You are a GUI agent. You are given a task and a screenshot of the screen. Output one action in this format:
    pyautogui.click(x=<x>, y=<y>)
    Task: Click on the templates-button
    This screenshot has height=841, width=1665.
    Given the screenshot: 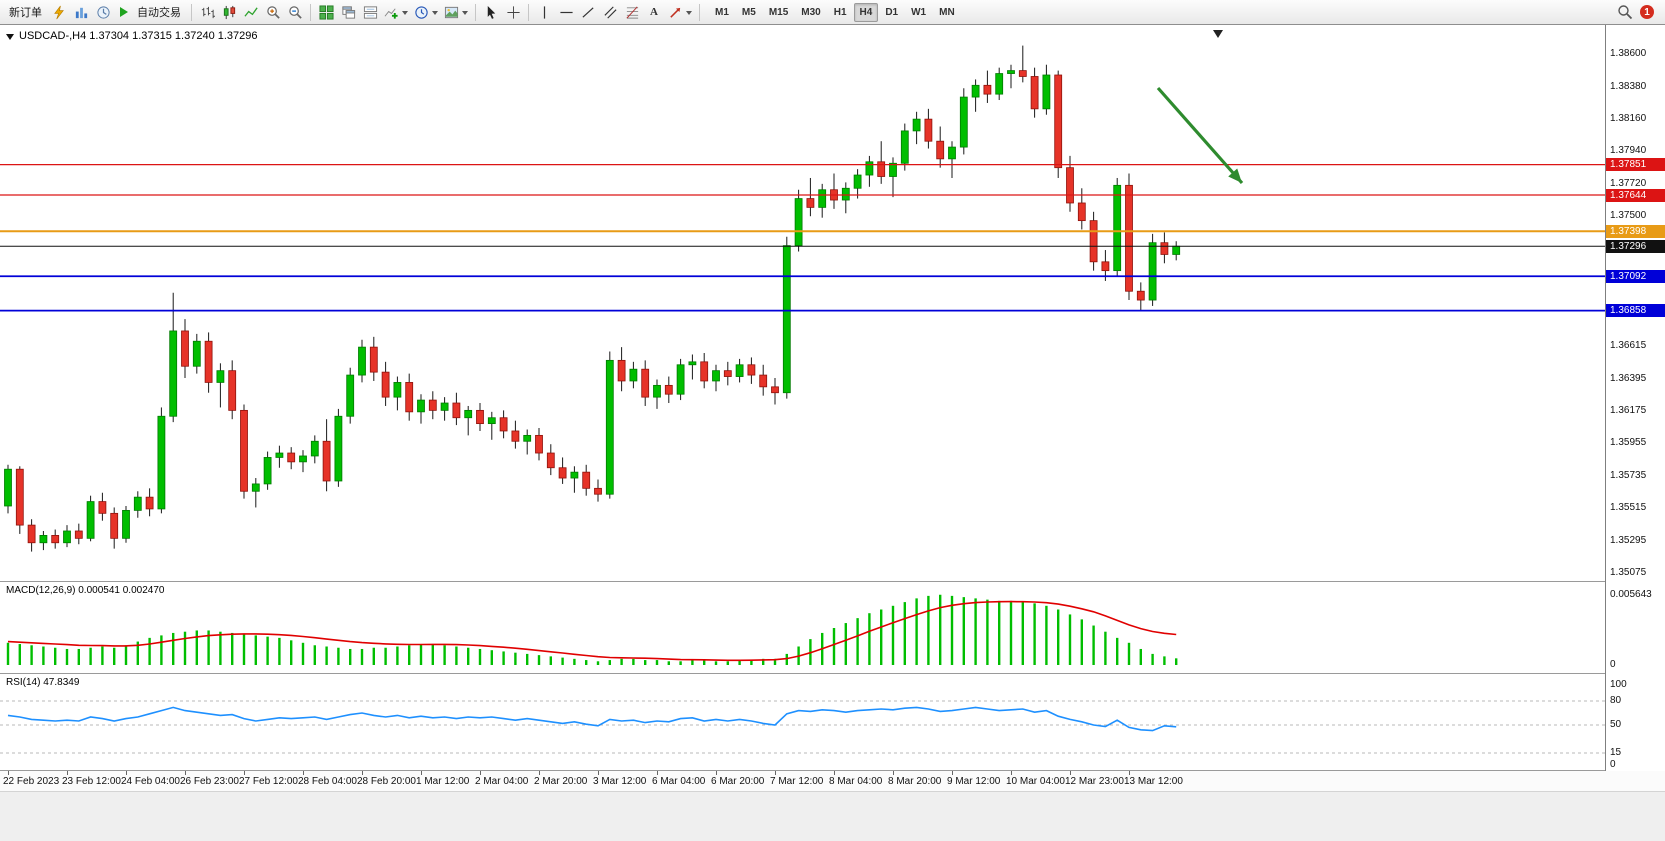 What is the action you would take?
    pyautogui.click(x=456, y=12)
    